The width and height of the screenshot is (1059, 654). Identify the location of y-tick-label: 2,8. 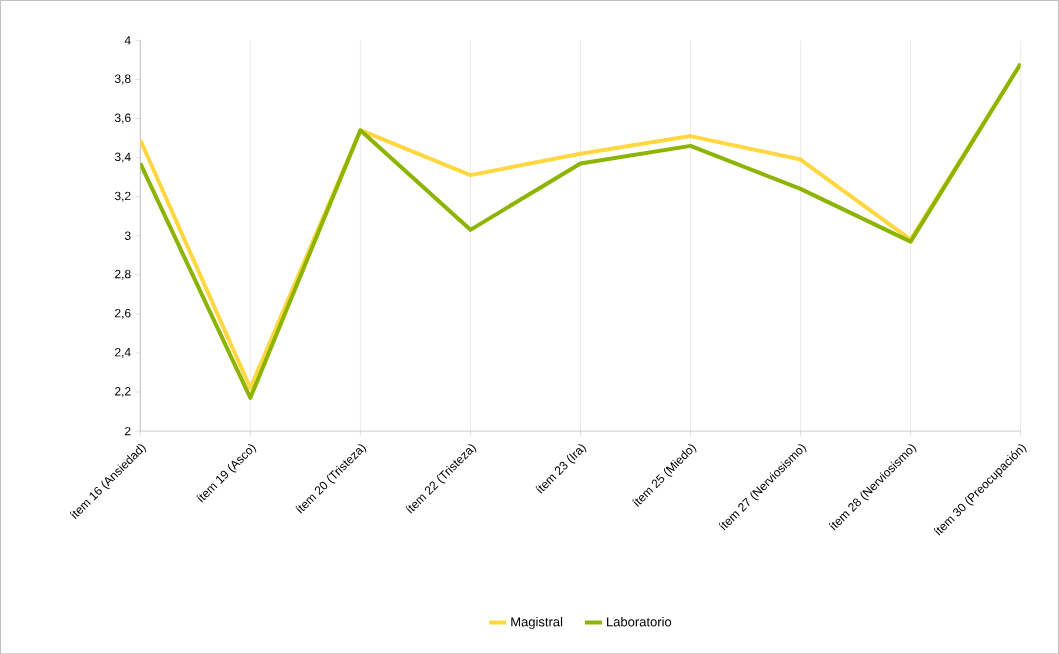
(123, 274).